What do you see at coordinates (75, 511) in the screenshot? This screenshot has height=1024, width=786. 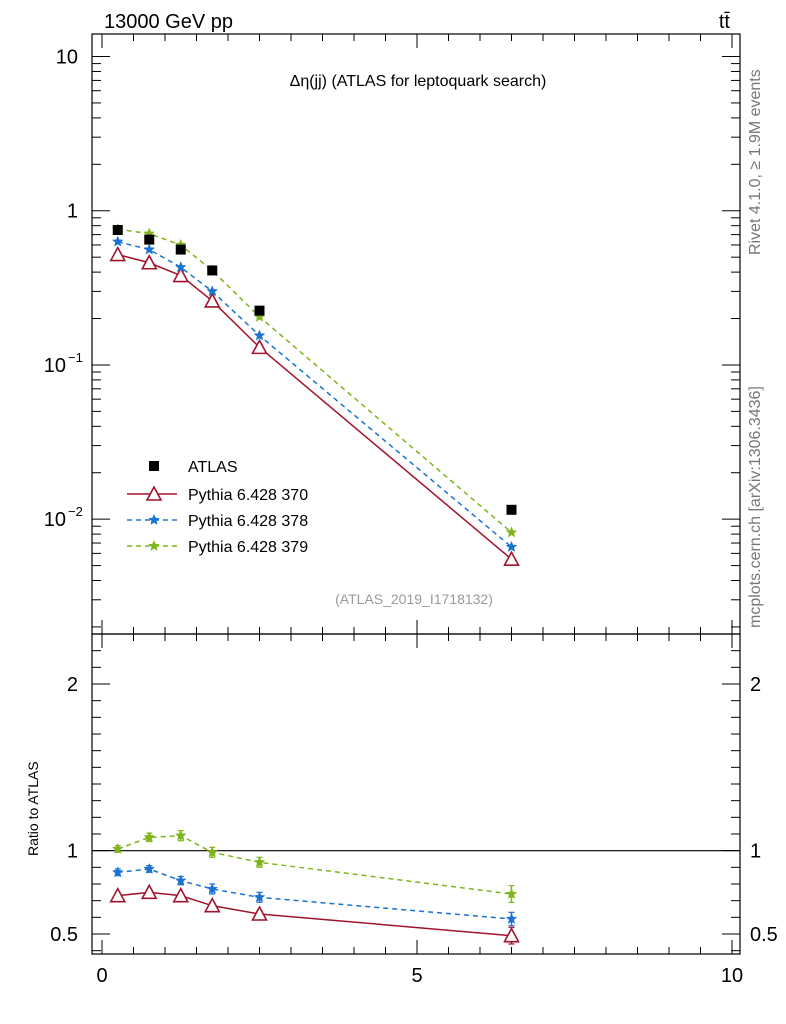 I see `y-tick-exponent: −2` at bounding box center [75, 511].